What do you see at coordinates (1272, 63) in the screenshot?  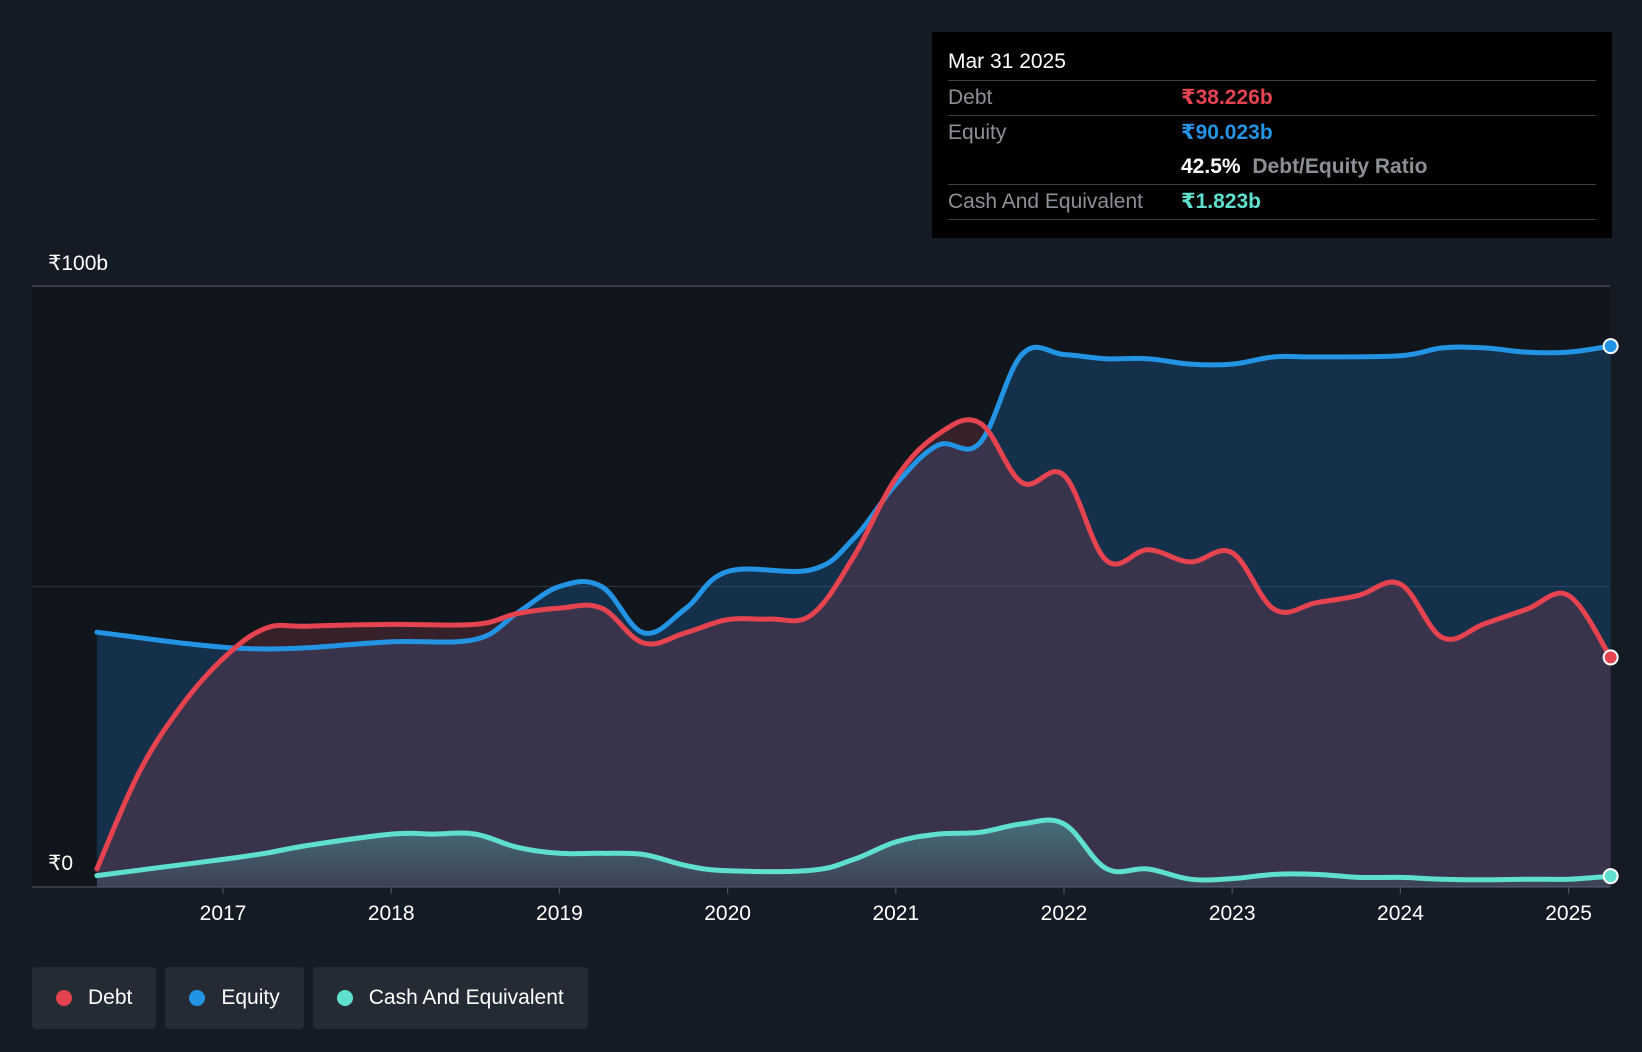 I see `tooltip-date: Mar 31 2025` at bounding box center [1272, 63].